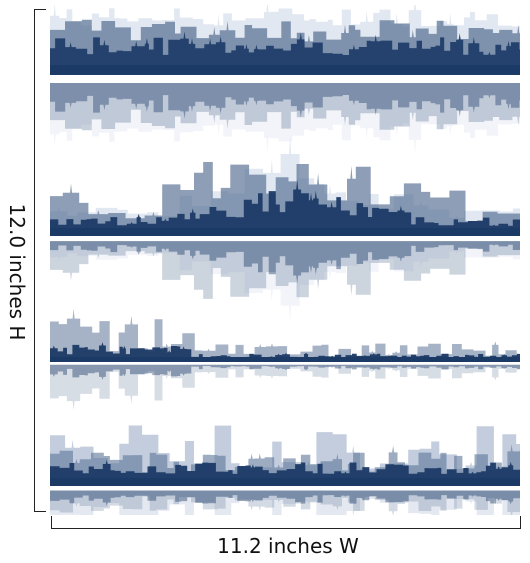 Image resolution: width=530 pixels, height=563 pixels. What do you see at coordinates (520, 522) in the screenshot?
I see `width-dimension-tick-right` at bounding box center [520, 522].